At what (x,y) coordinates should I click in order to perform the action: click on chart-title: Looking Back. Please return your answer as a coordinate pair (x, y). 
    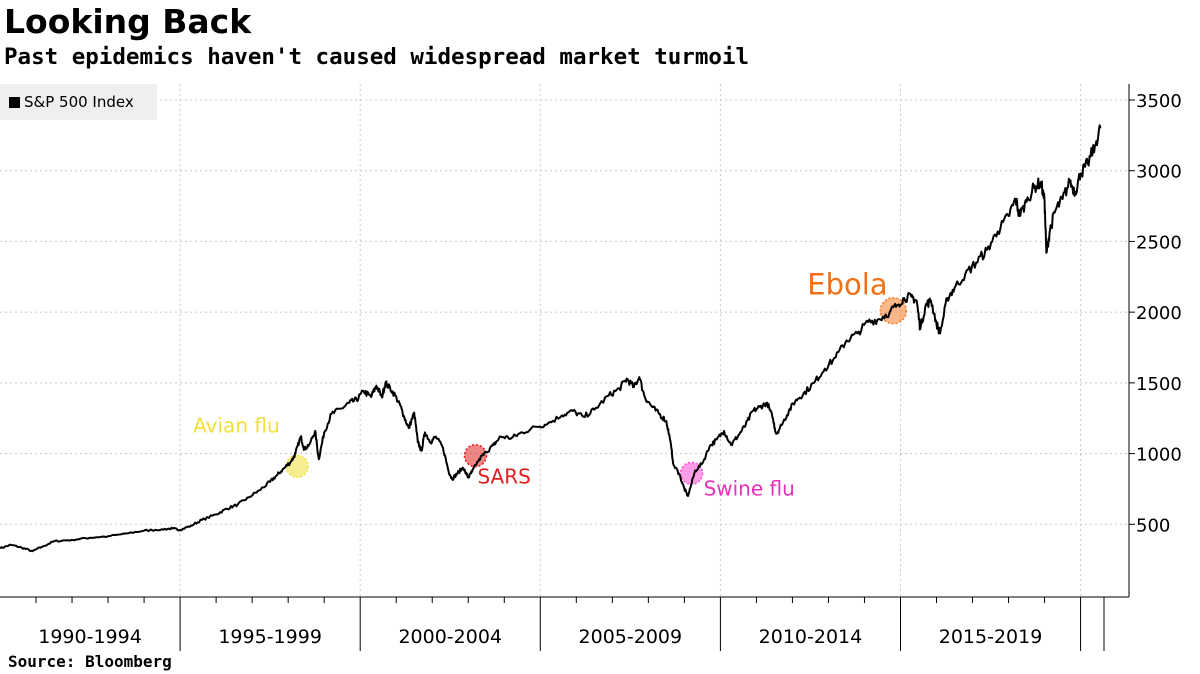
    Looking at the image, I should click on (128, 21).